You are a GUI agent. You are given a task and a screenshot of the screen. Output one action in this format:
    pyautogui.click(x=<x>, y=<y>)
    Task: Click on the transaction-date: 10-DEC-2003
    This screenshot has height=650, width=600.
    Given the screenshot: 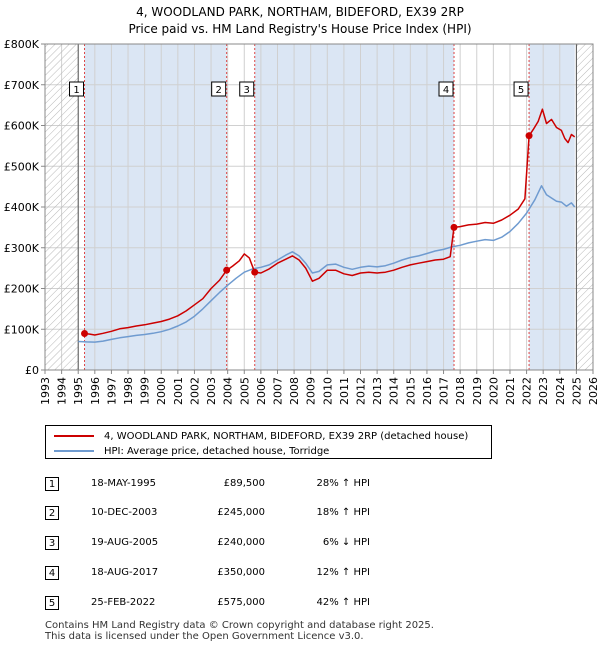 What is the action you would take?
    pyautogui.click(x=124, y=512)
    